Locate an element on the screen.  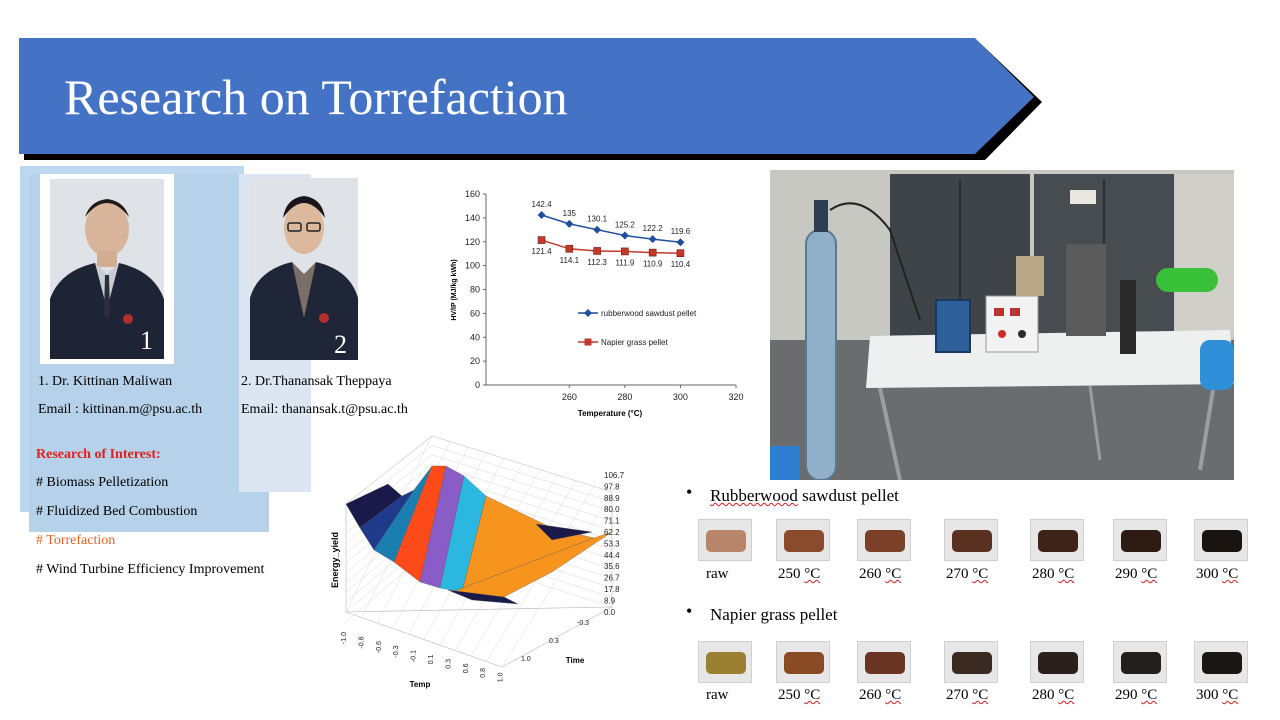
legend-marker is located at coordinates (588, 313).